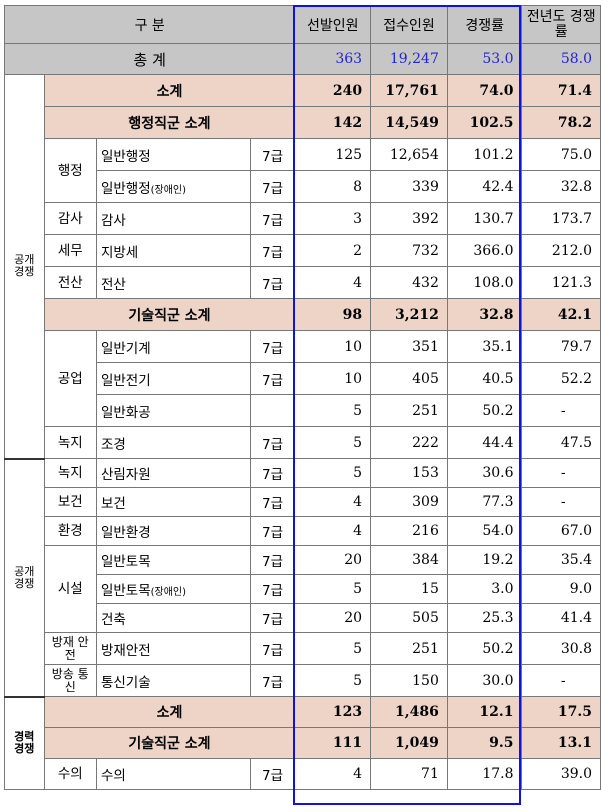 The image size is (601, 812). Describe the element at coordinates (173, 502) in the screenshot. I see `job-cell: 보건` at that location.